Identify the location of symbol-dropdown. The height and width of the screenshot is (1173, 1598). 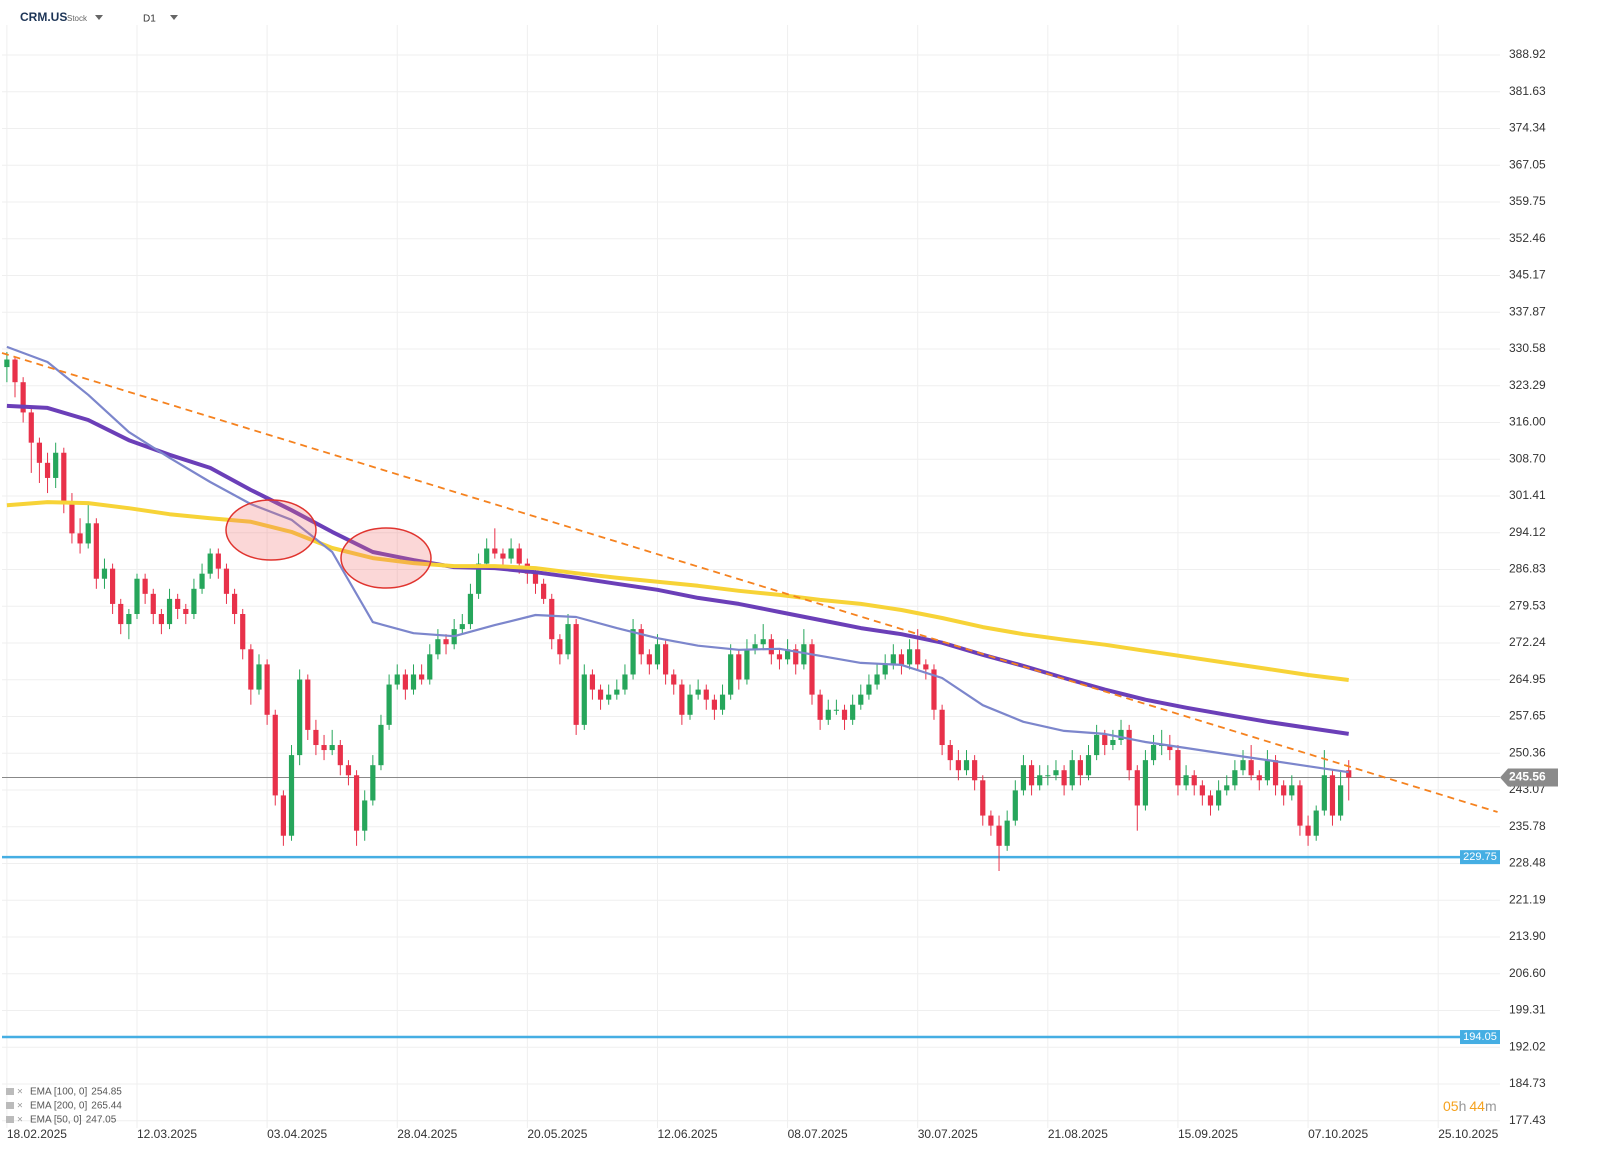
(99, 17).